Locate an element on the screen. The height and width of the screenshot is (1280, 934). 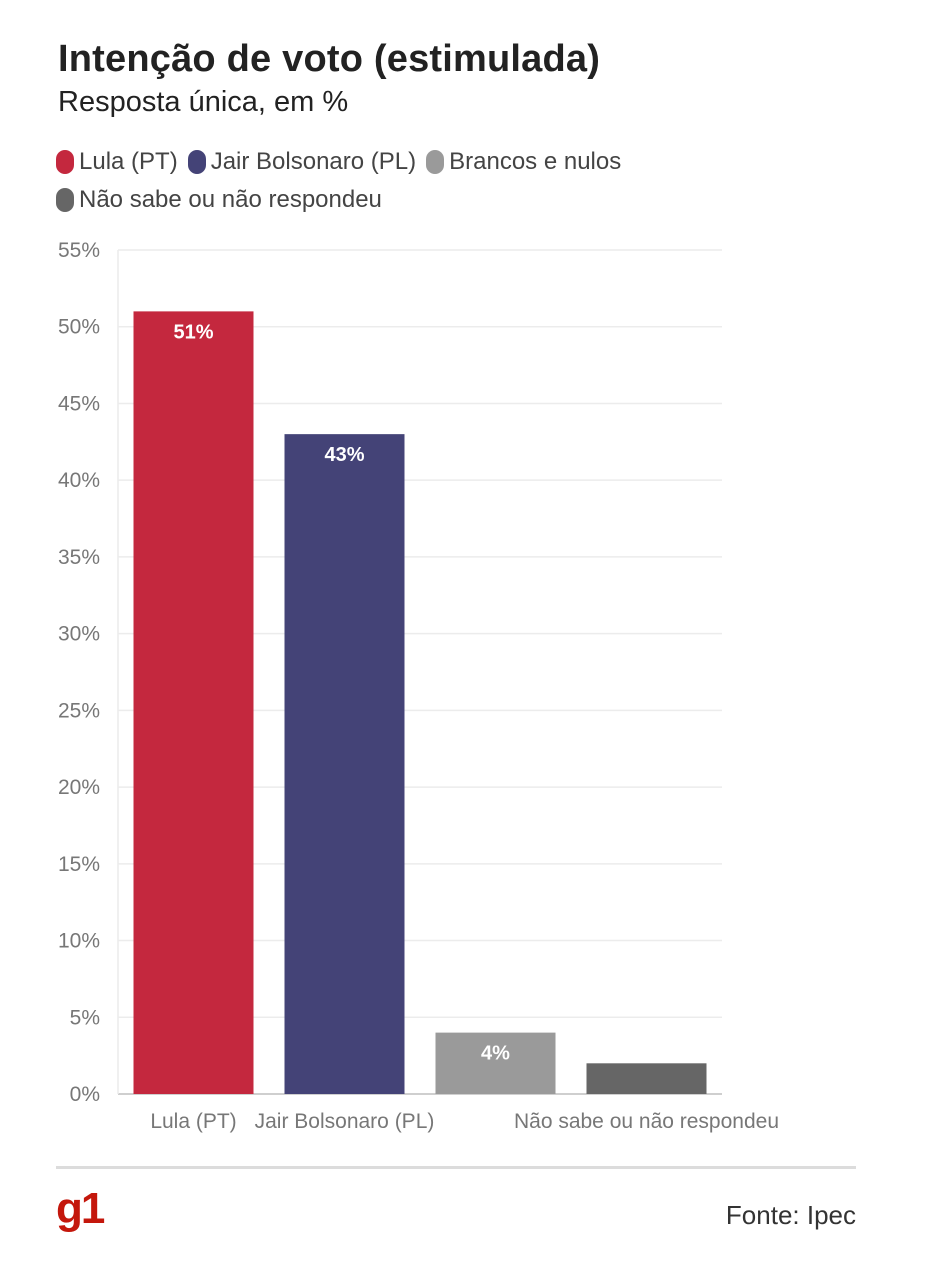
y-tick-label: 30% is located at coordinates (79, 634).